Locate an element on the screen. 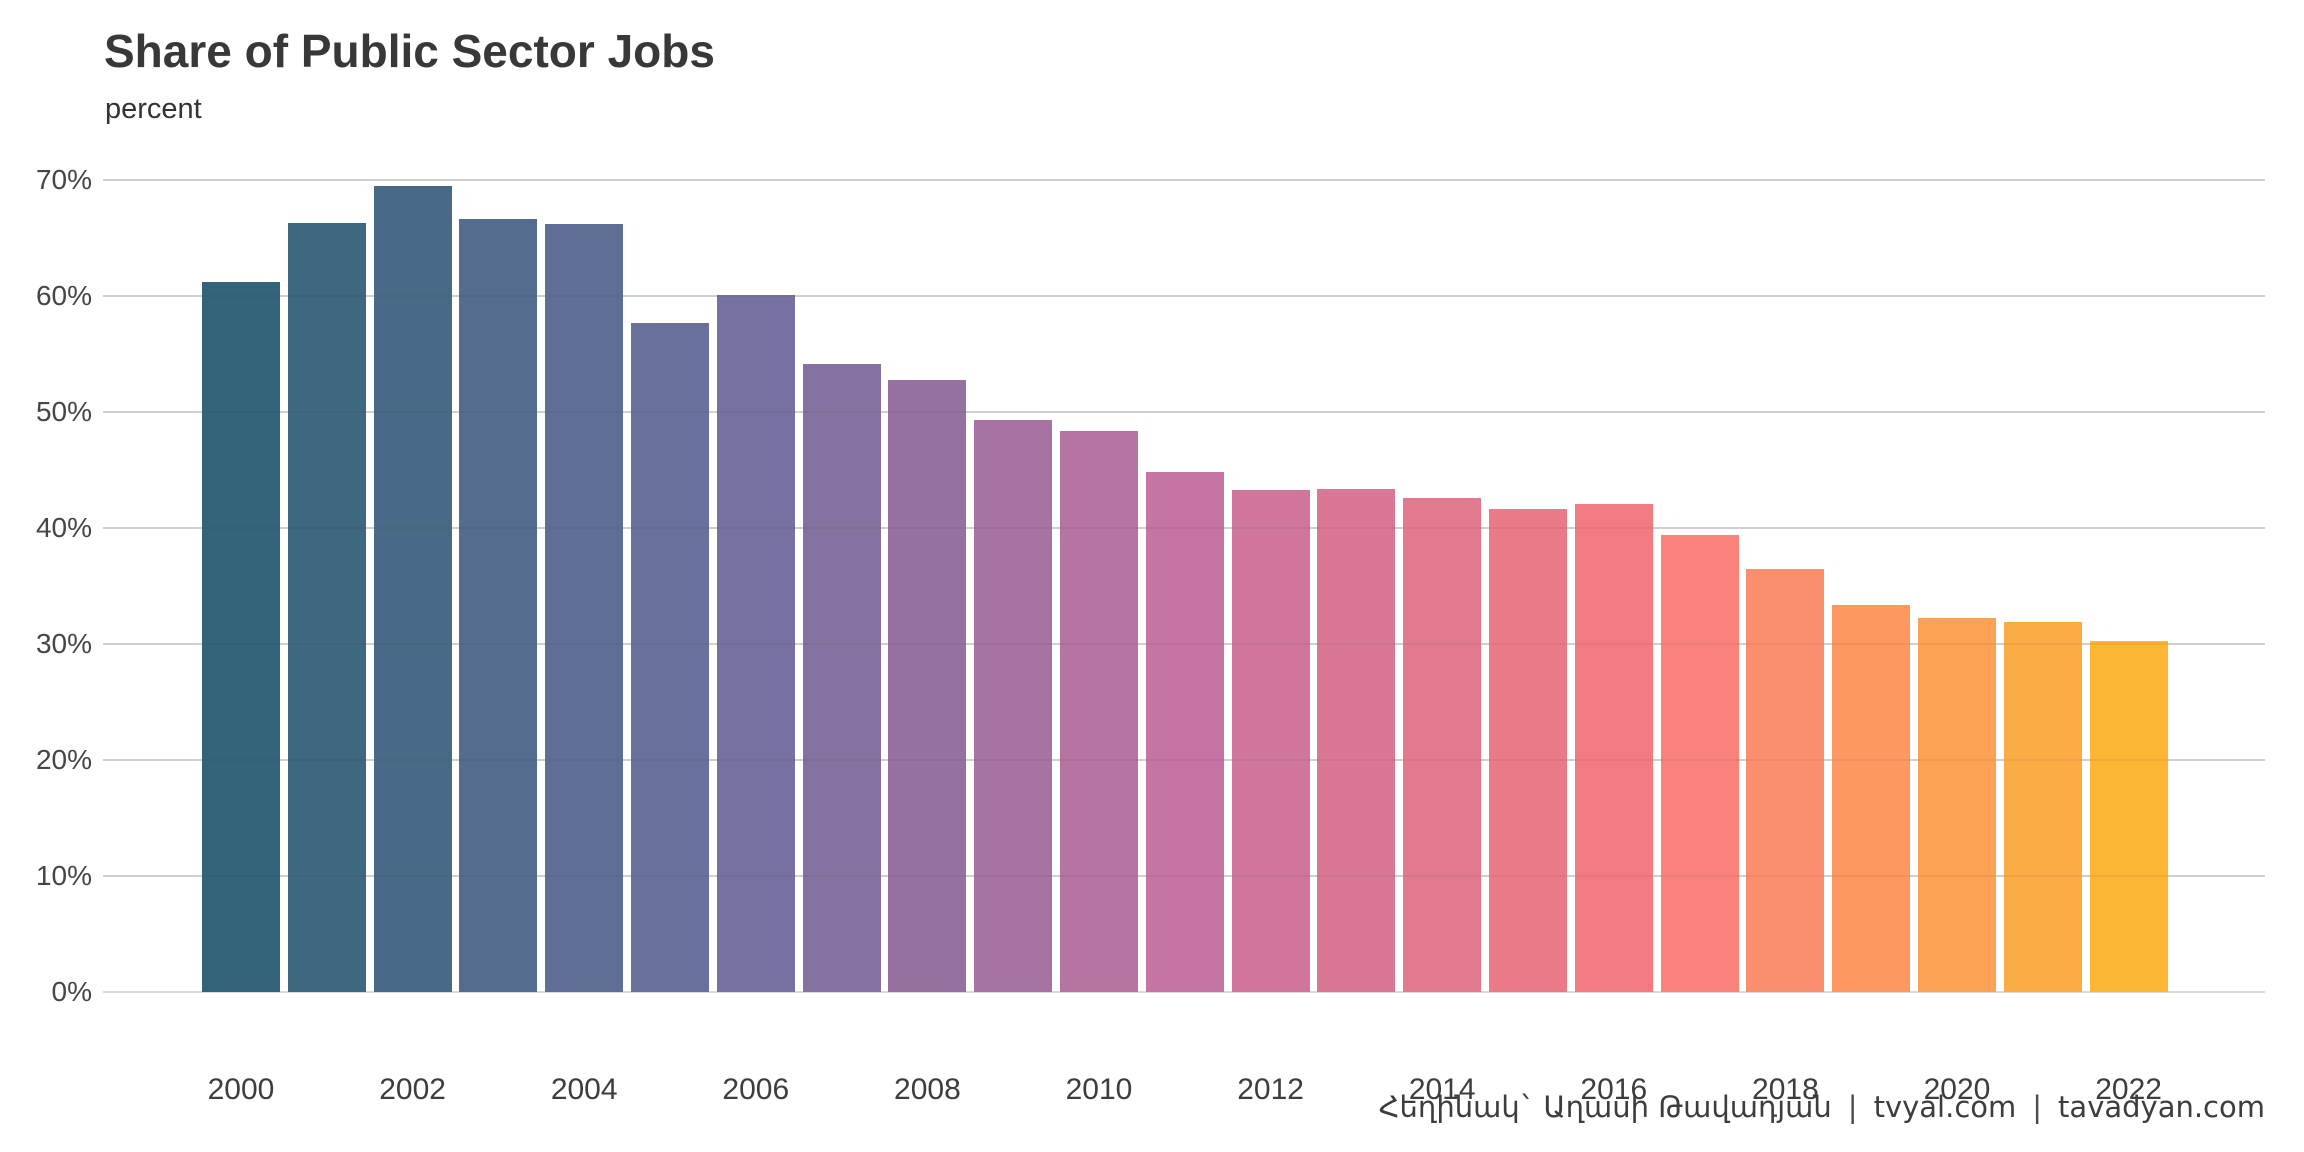 The width and height of the screenshot is (2304, 1152). bar-2017 is located at coordinates (1699, 763).